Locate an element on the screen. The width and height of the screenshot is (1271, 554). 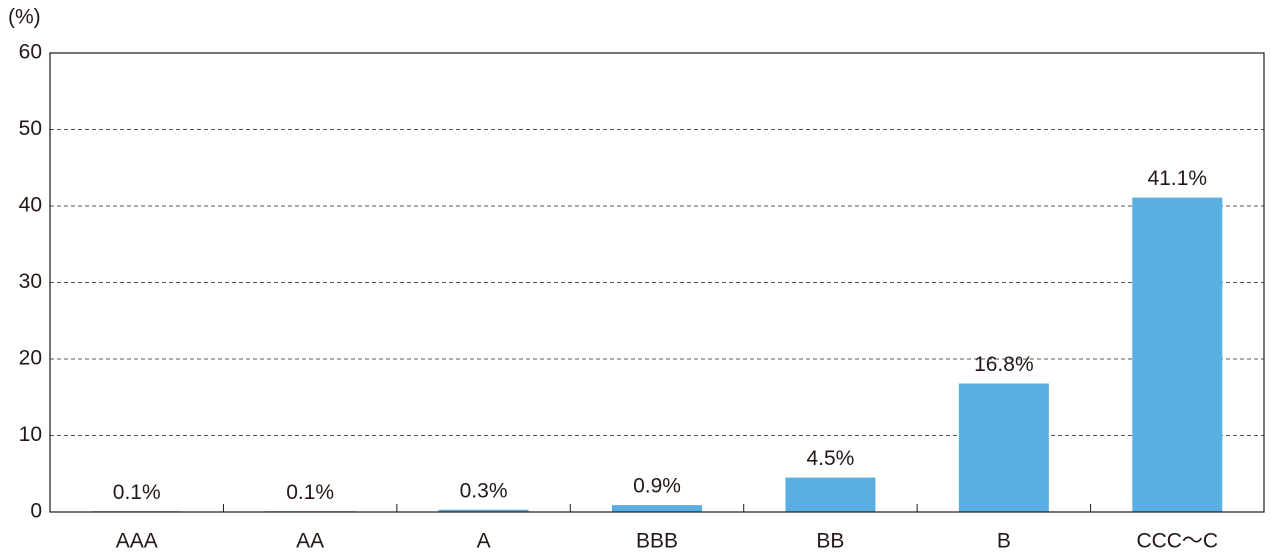
value-label: 41.1% is located at coordinates (1178, 178).